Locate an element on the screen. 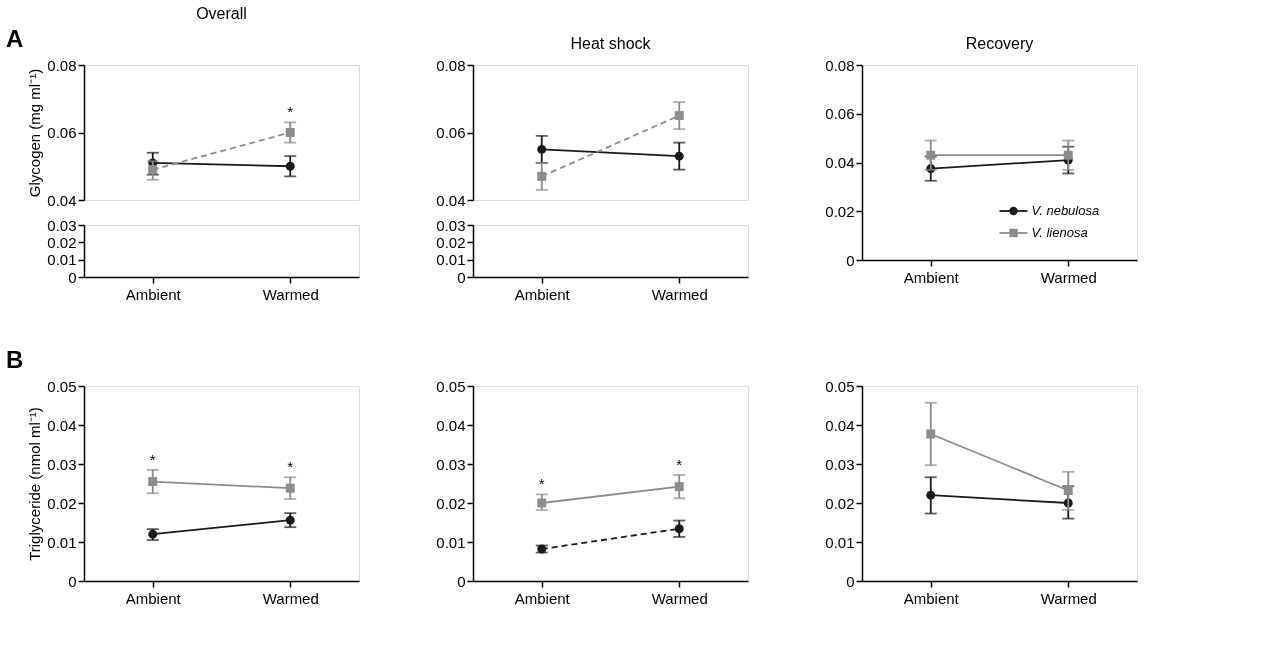 The width and height of the screenshot is (1287, 647). legend-label: V. nebulosa is located at coordinates (1065, 210).